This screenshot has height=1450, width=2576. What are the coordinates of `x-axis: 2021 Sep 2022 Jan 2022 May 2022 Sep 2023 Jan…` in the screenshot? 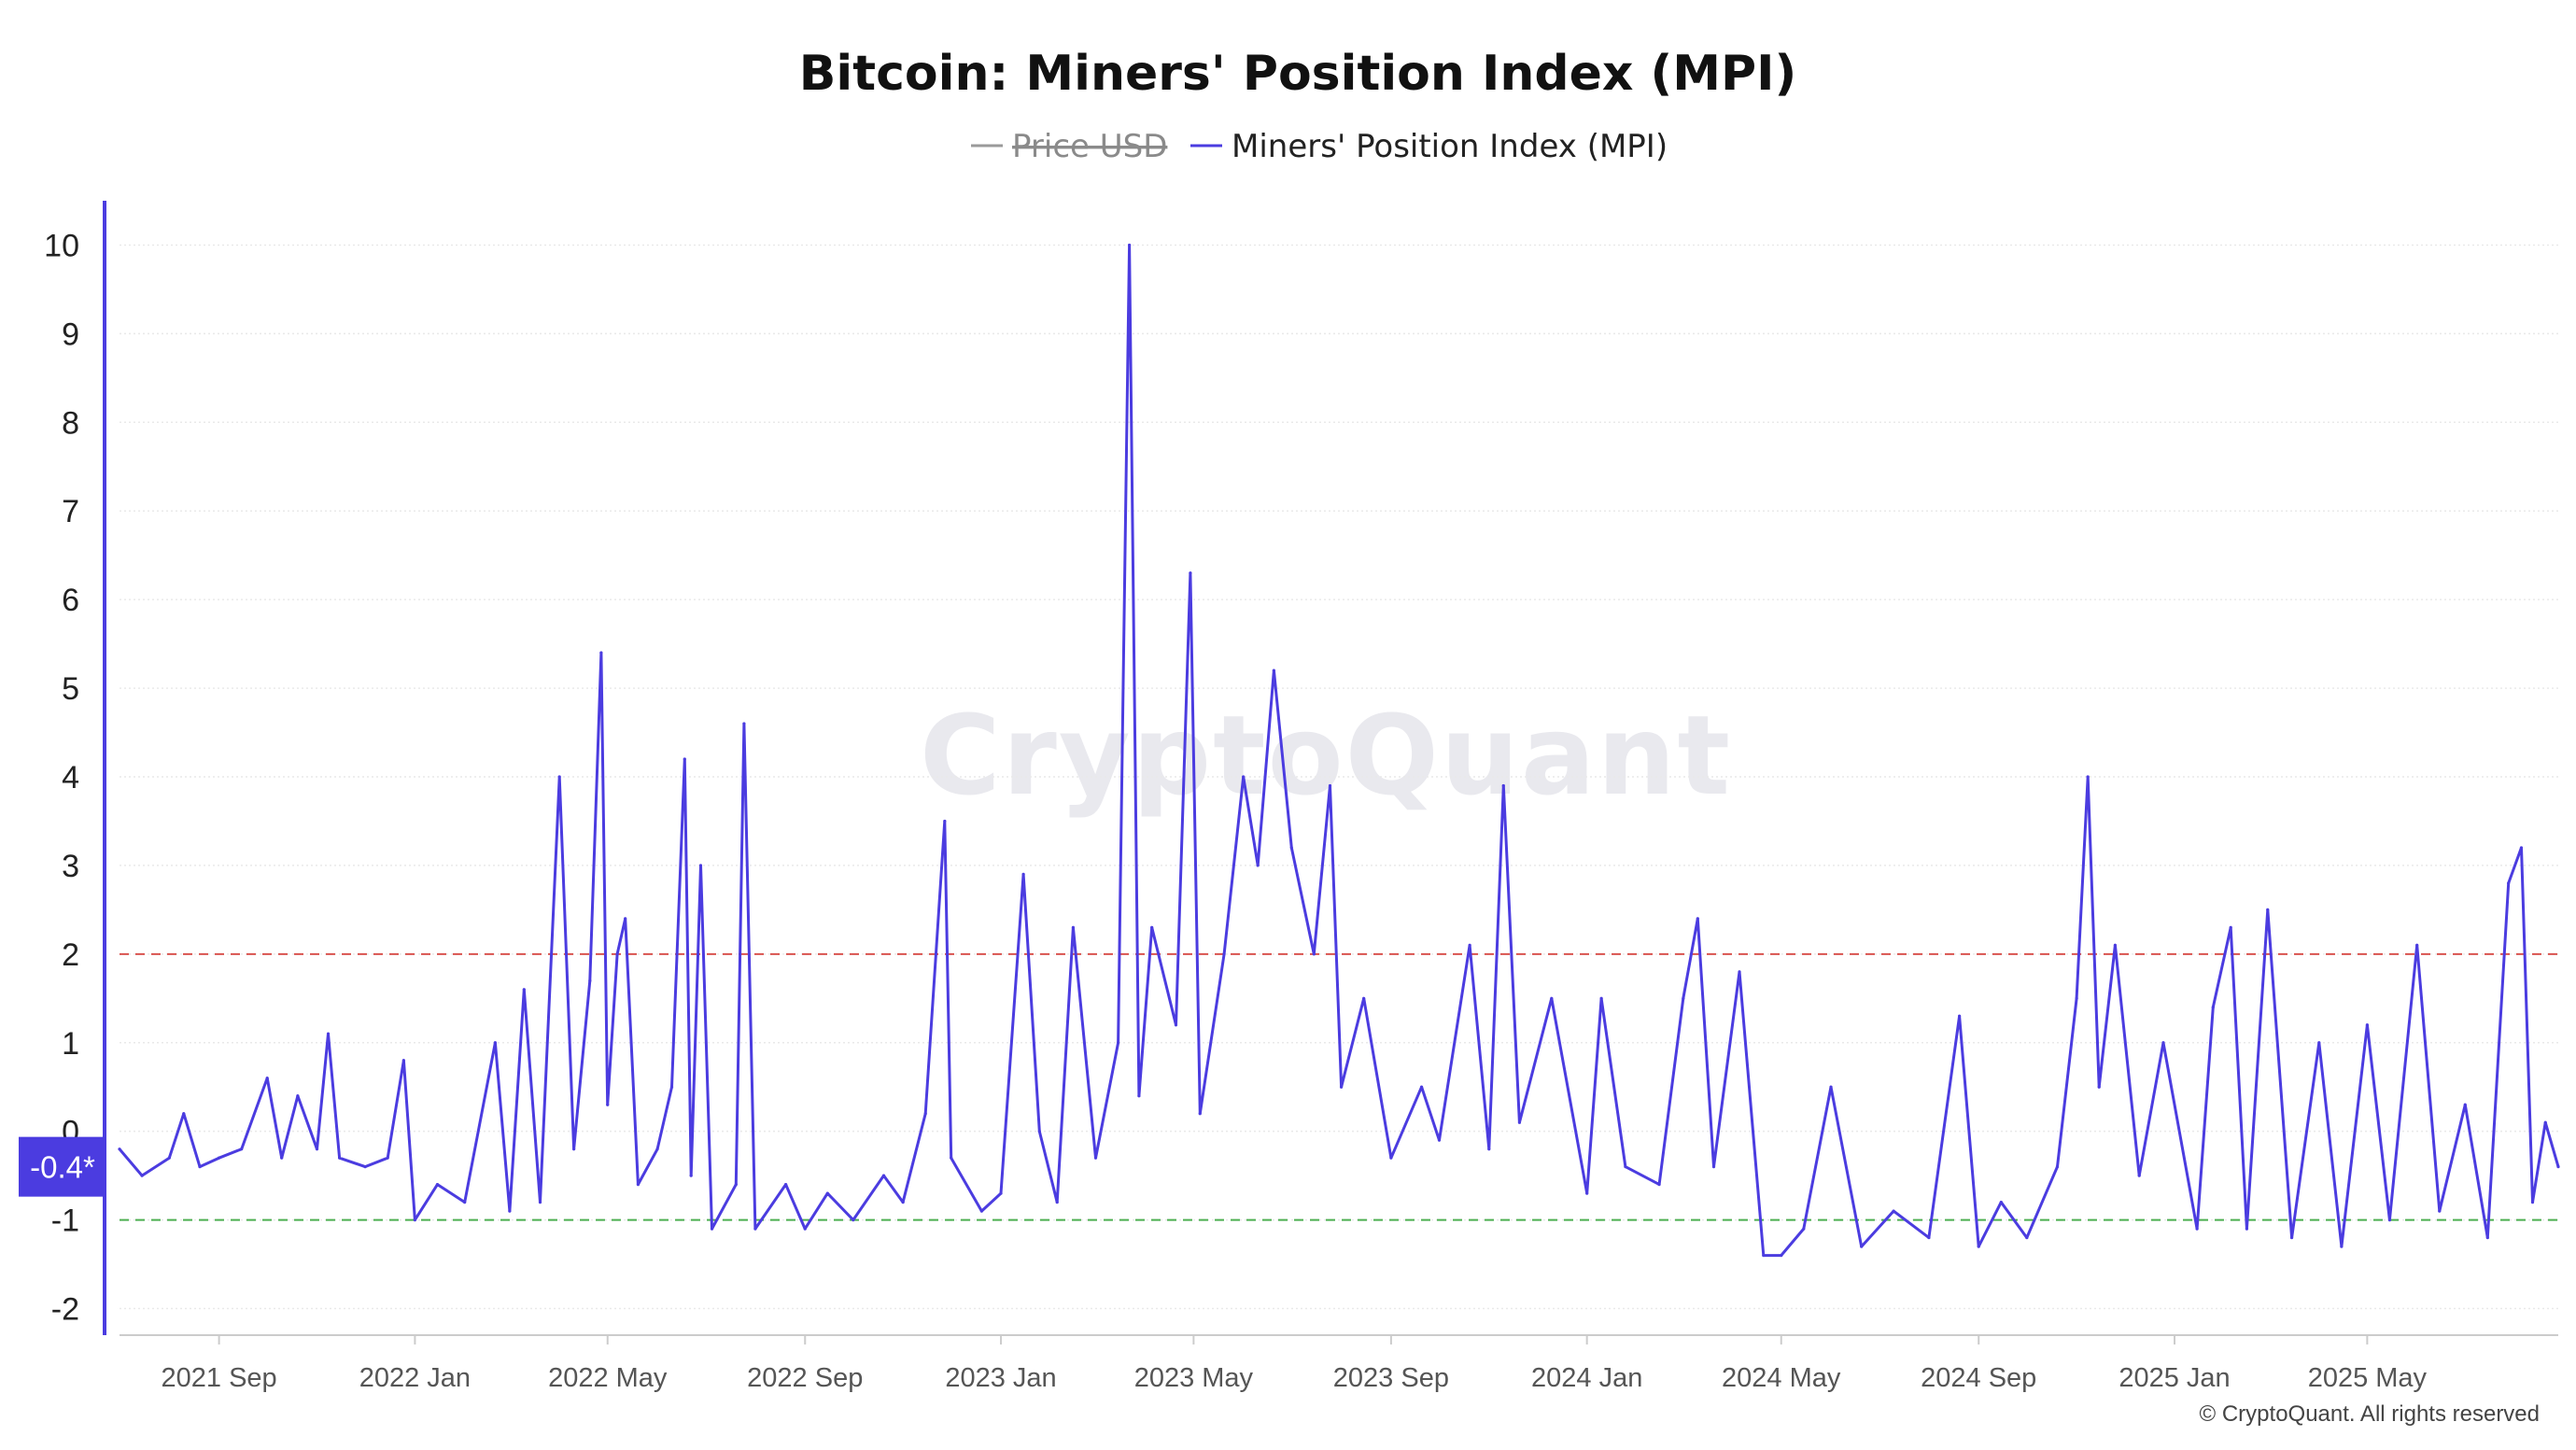 It's located at (1339, 1363).